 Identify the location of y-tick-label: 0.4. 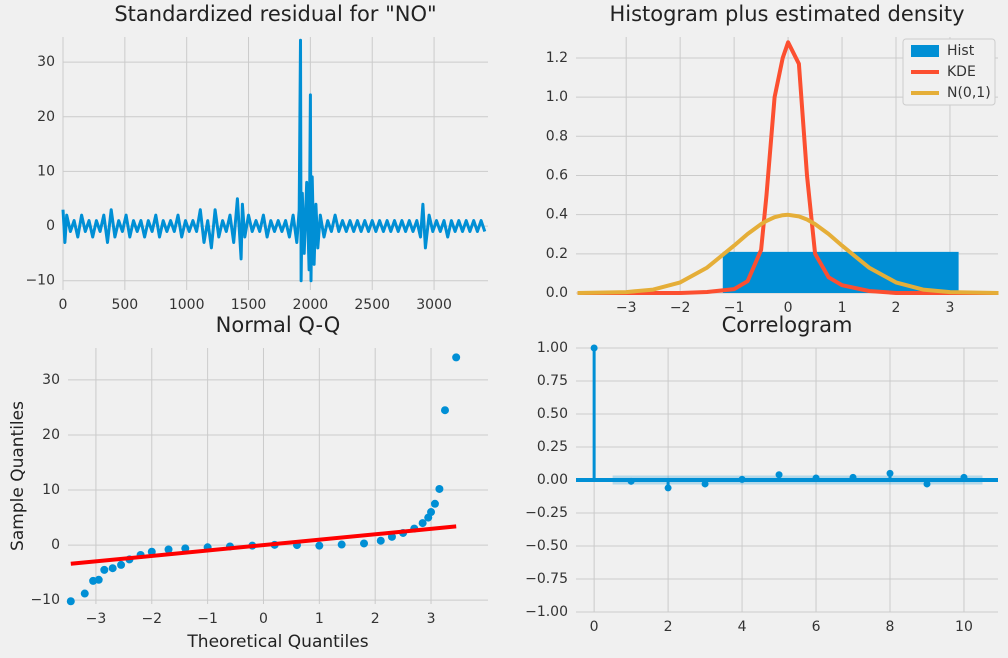
(557, 215).